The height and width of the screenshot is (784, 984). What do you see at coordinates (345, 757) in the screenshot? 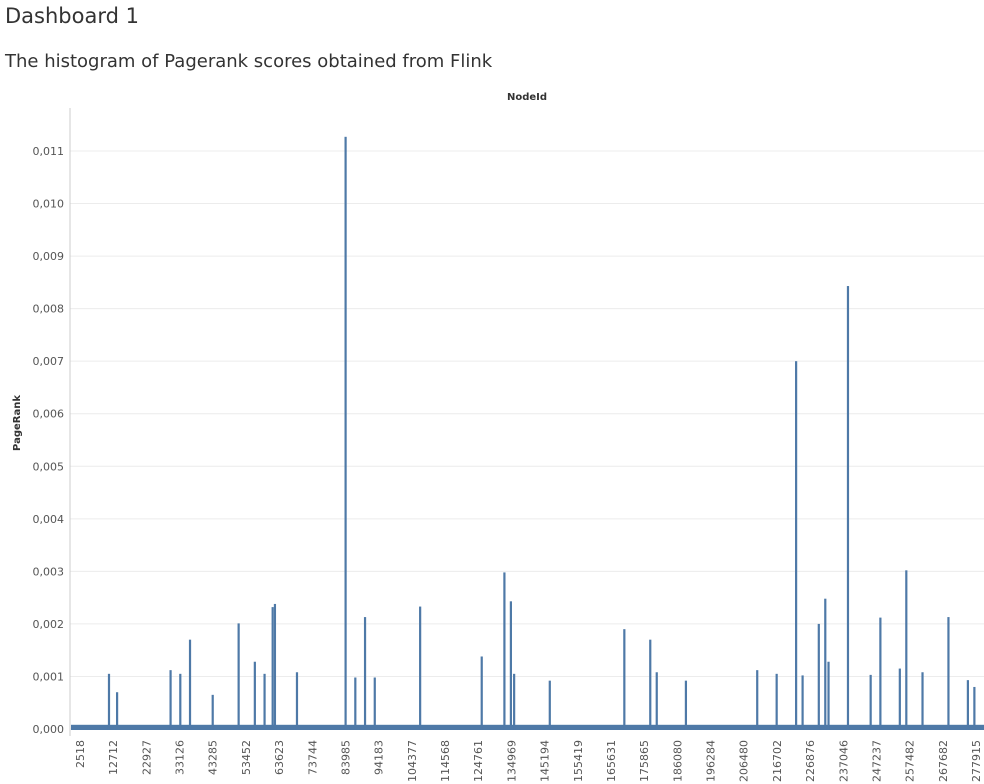
I see `x-tick-label: 83985` at bounding box center [345, 757].